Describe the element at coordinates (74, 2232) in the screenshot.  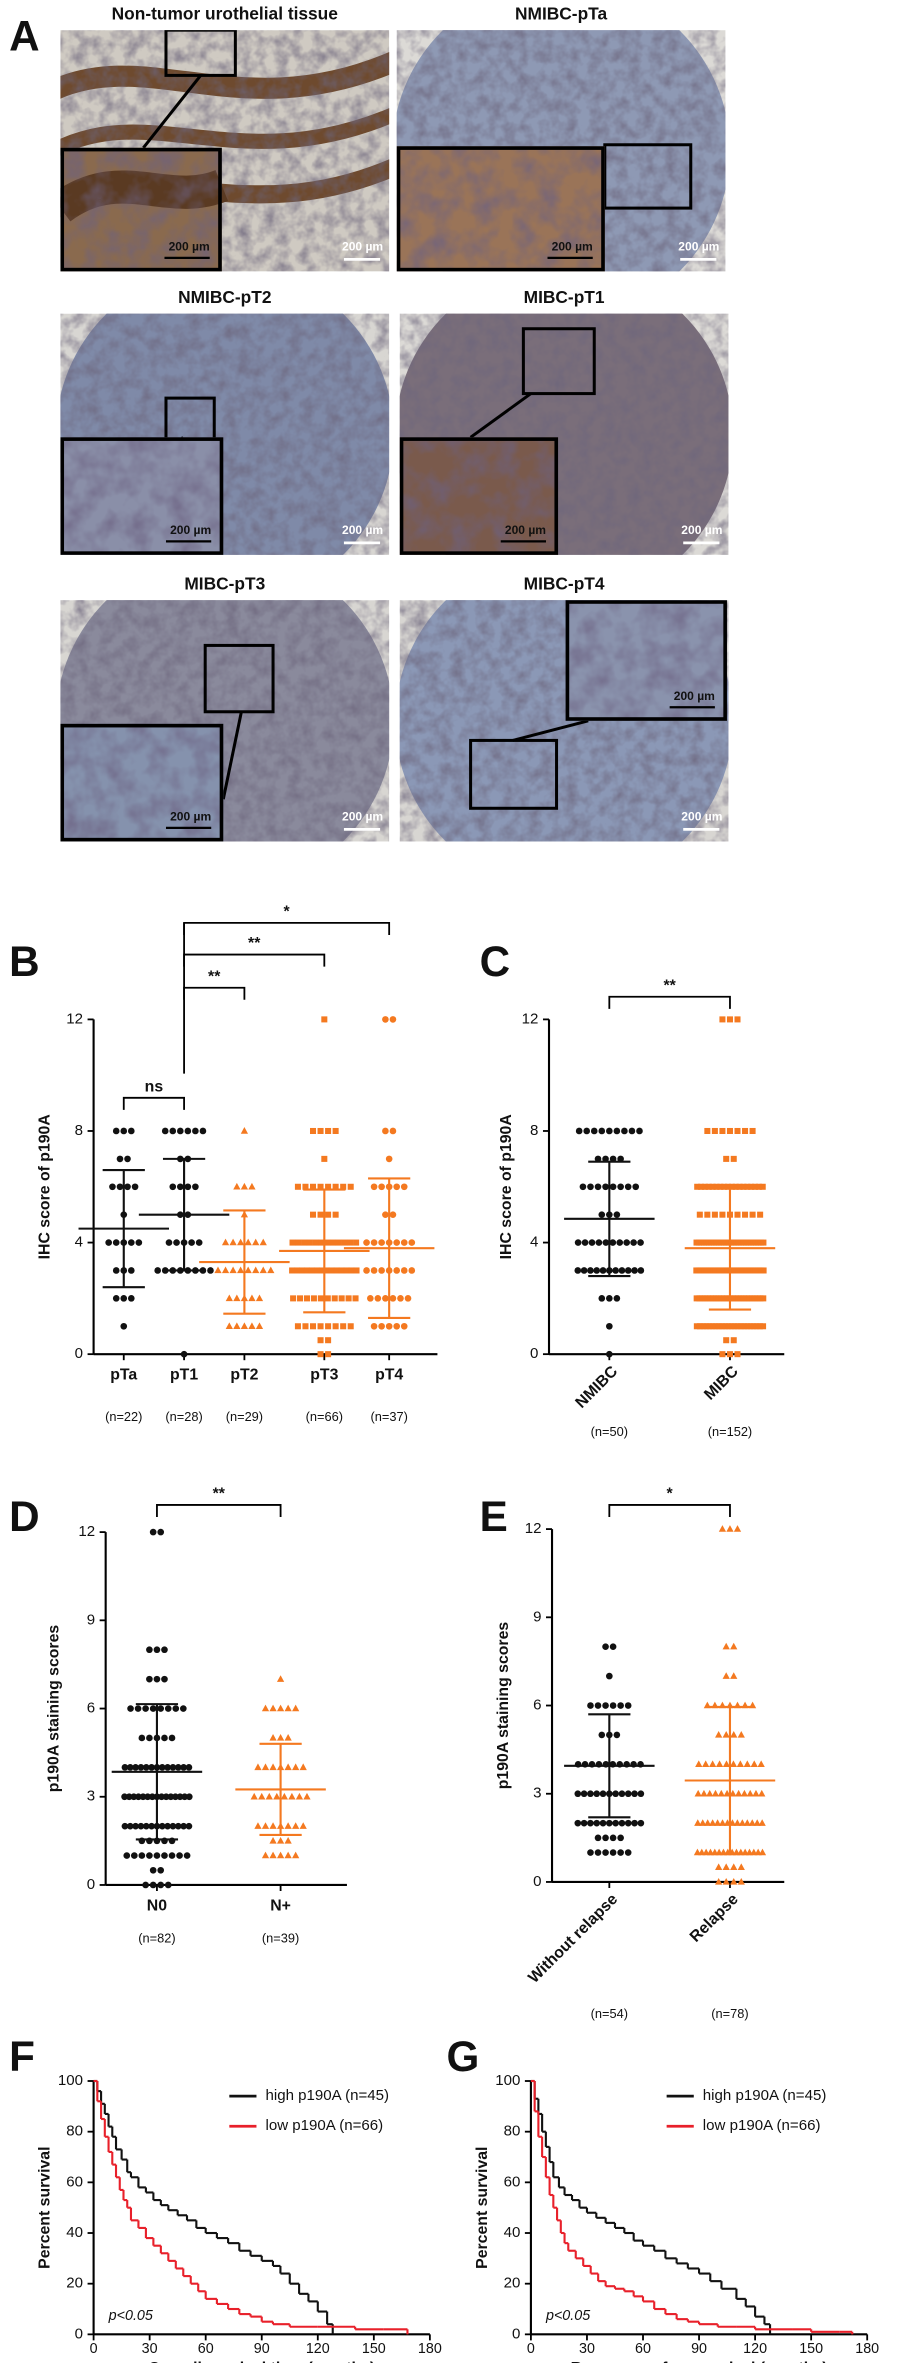
I see `y-tick-label: 40` at that location.